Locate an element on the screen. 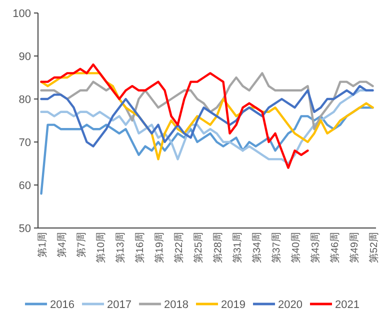 Image resolution: width=384 pixels, height=324 pixels. x-tick-label: 第13周 is located at coordinates (120, 248).